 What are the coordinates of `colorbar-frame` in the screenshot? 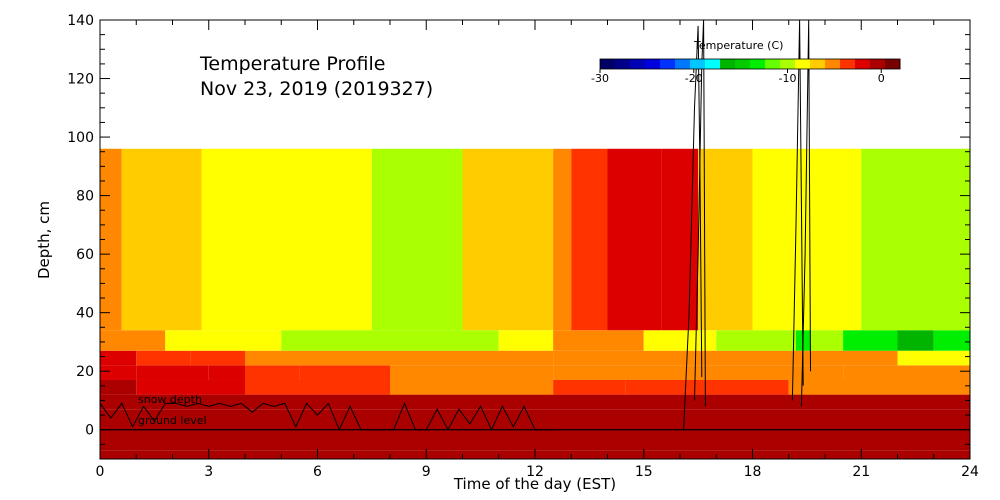 It's located at (750, 64).